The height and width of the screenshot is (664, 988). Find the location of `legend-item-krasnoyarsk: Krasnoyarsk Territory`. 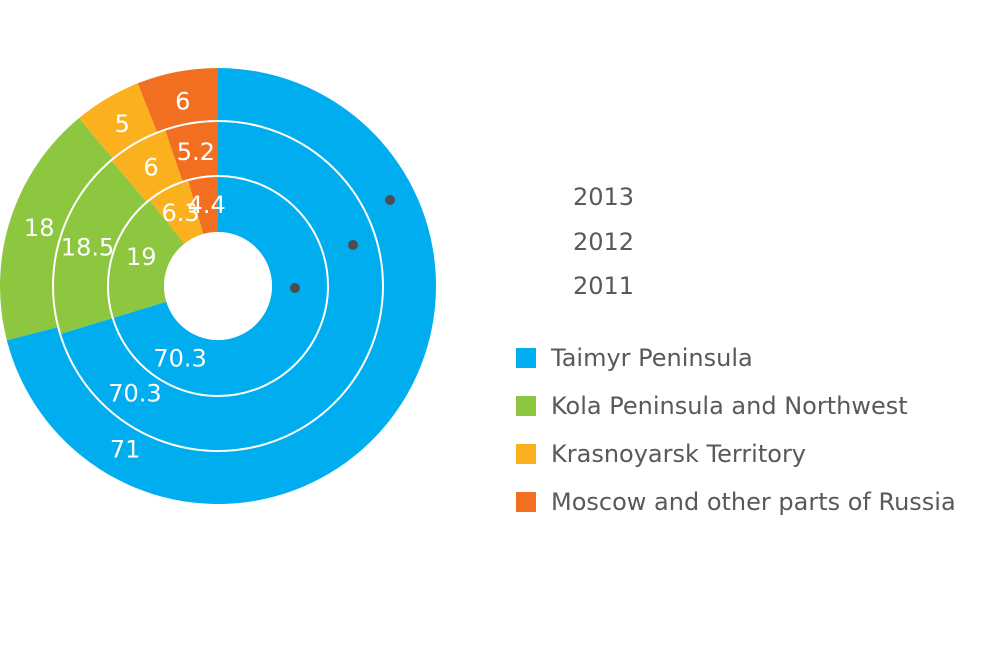

legend-item-krasnoyarsk: Krasnoyarsk Territory is located at coordinates (736, 454).